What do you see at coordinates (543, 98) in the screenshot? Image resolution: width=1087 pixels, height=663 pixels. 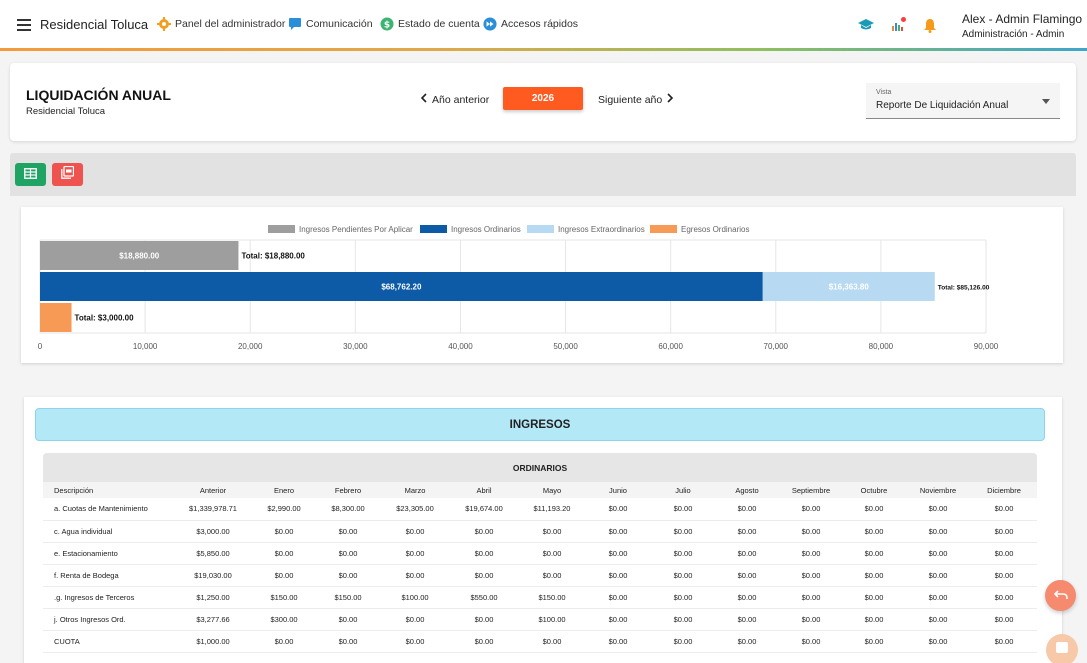 I see `year-button: 2026` at bounding box center [543, 98].